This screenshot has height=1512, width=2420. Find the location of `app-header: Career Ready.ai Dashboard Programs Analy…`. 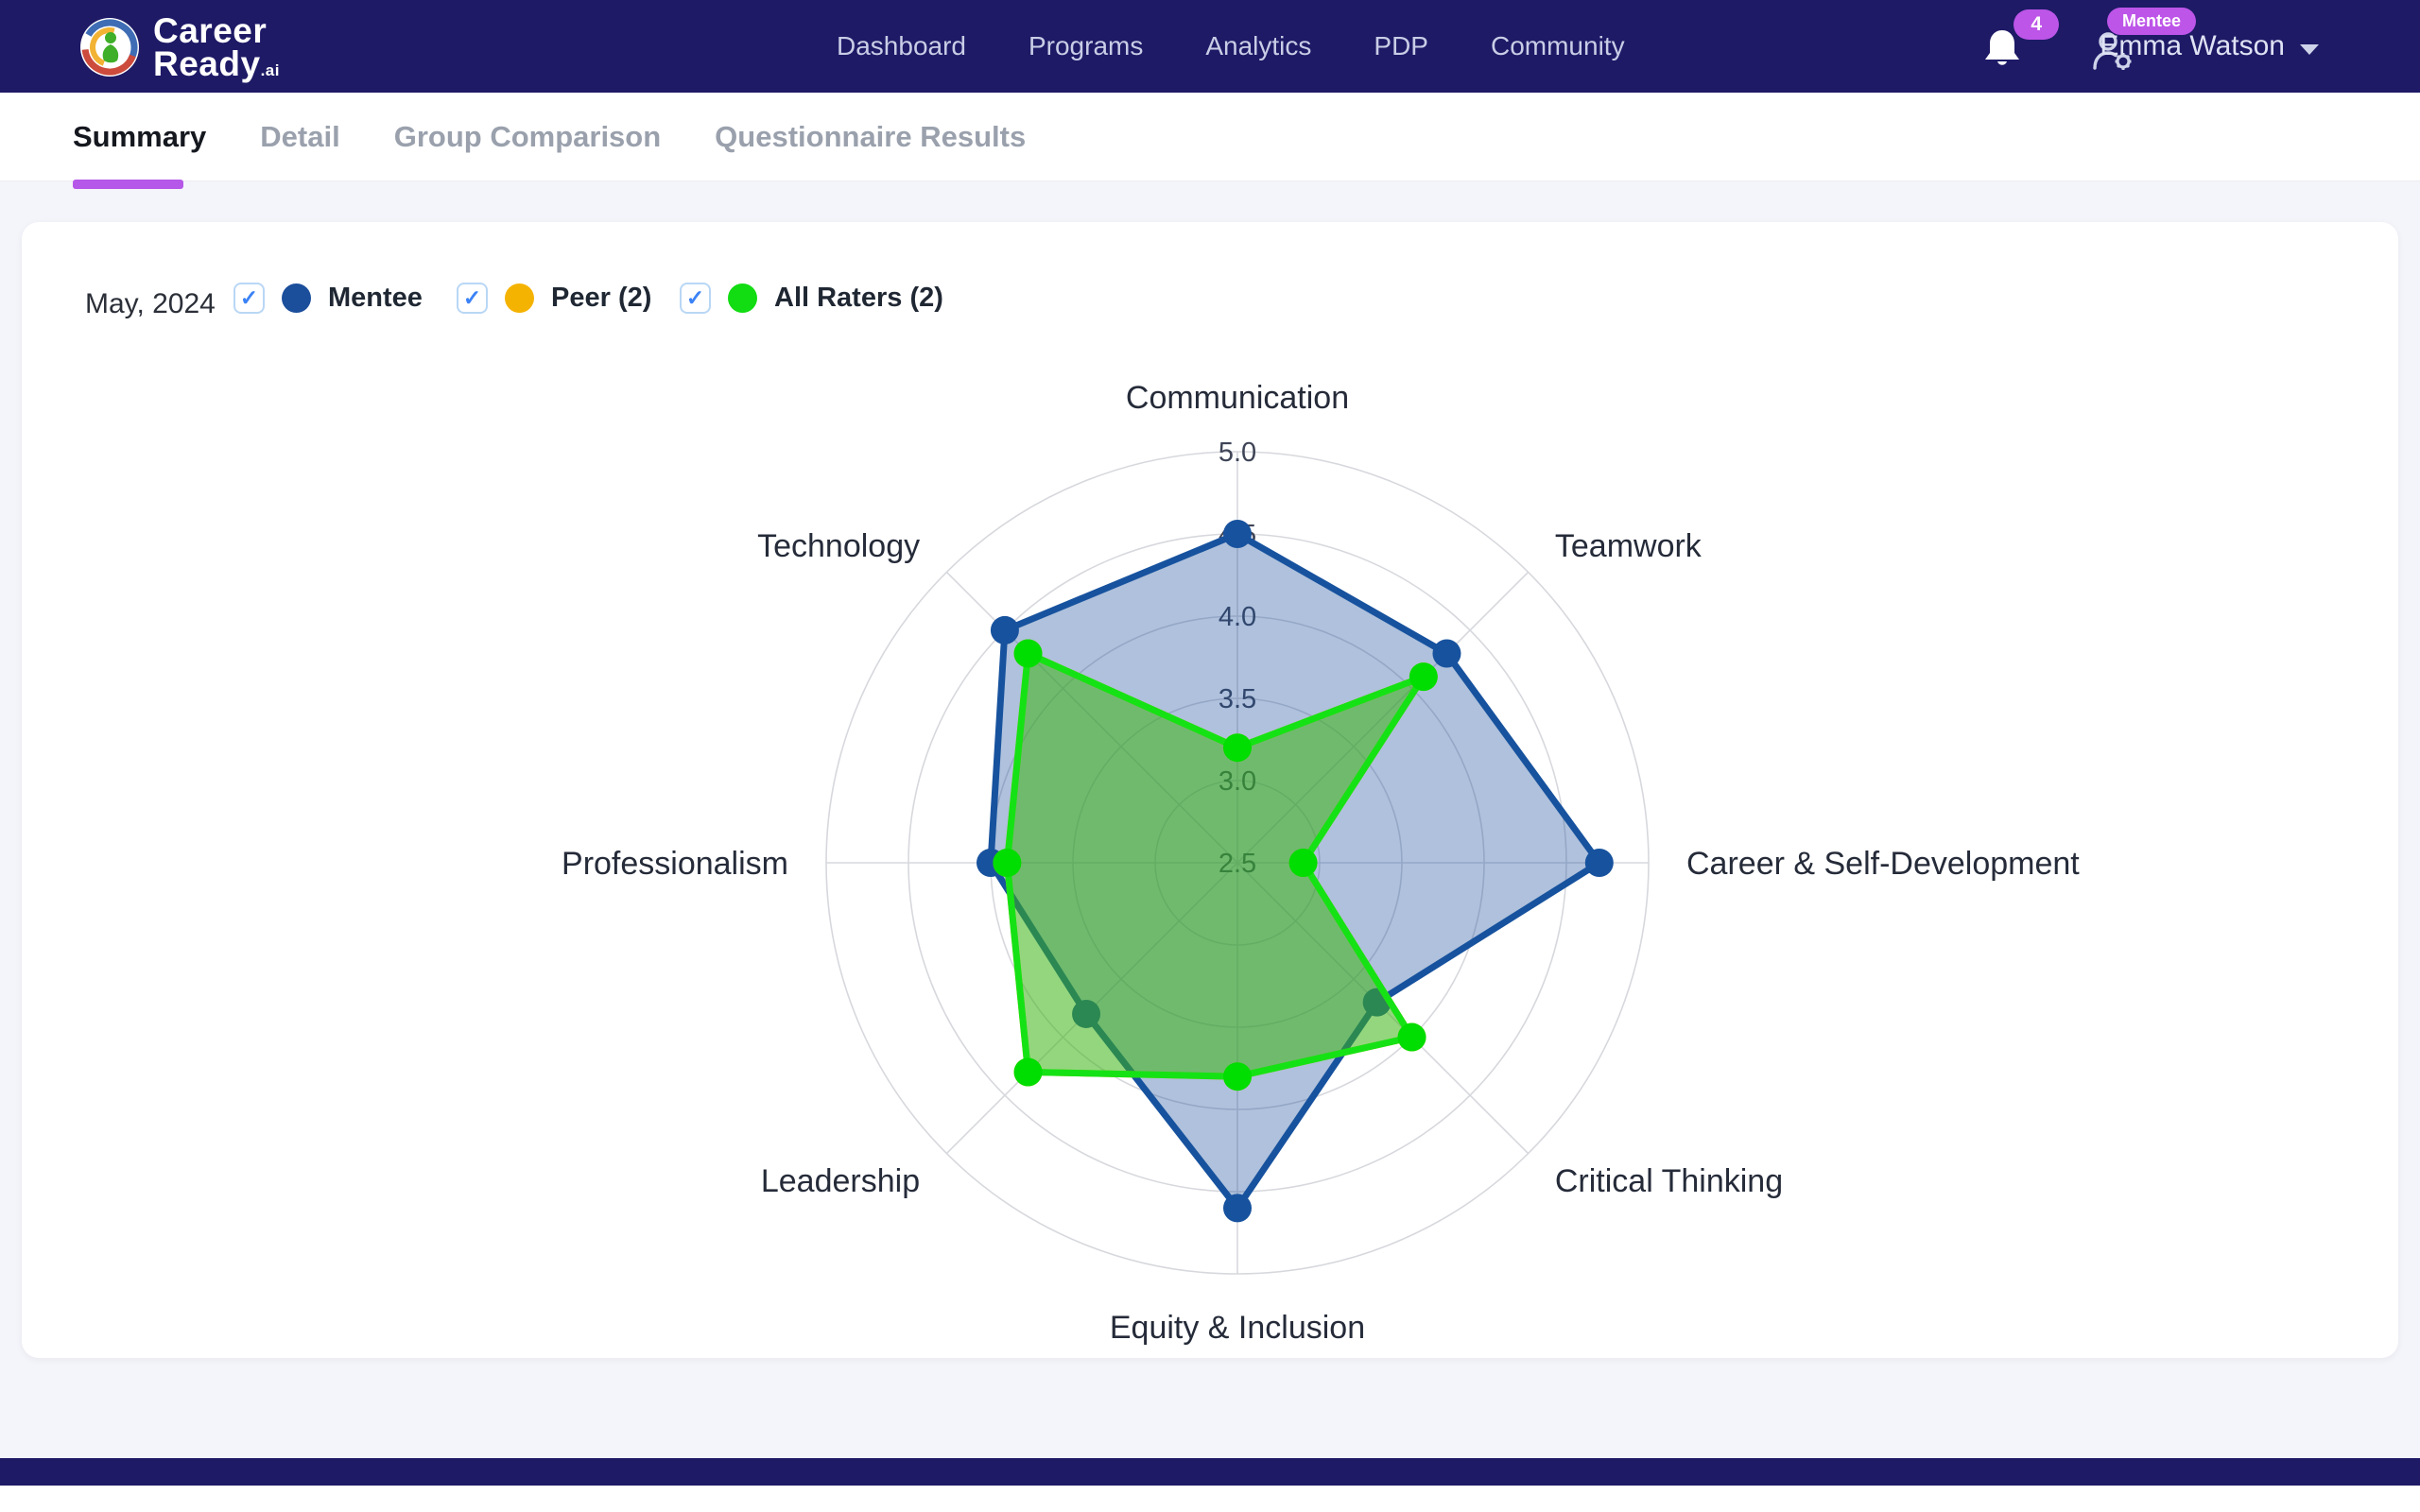

app-header: Career Ready.ai Dashboard Programs Analy… is located at coordinates (1210, 46).